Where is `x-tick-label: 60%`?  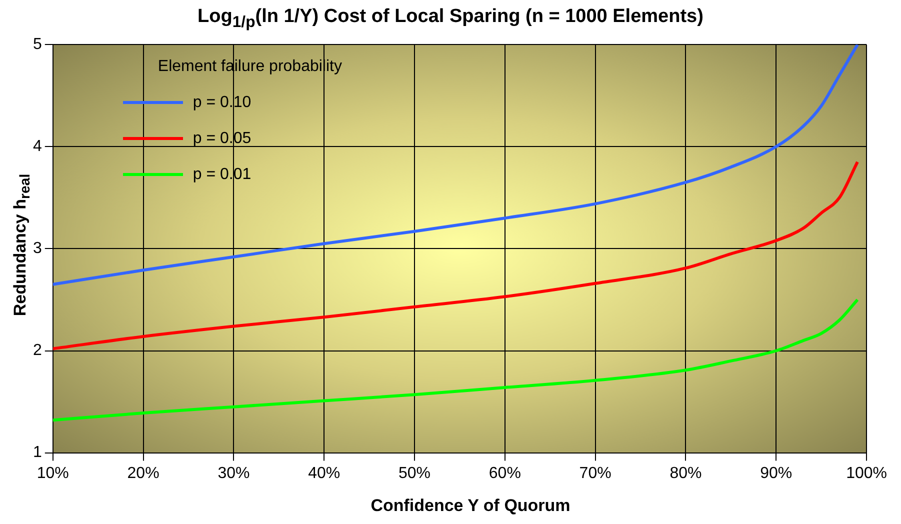 x-tick-label: 60% is located at coordinates (504, 473).